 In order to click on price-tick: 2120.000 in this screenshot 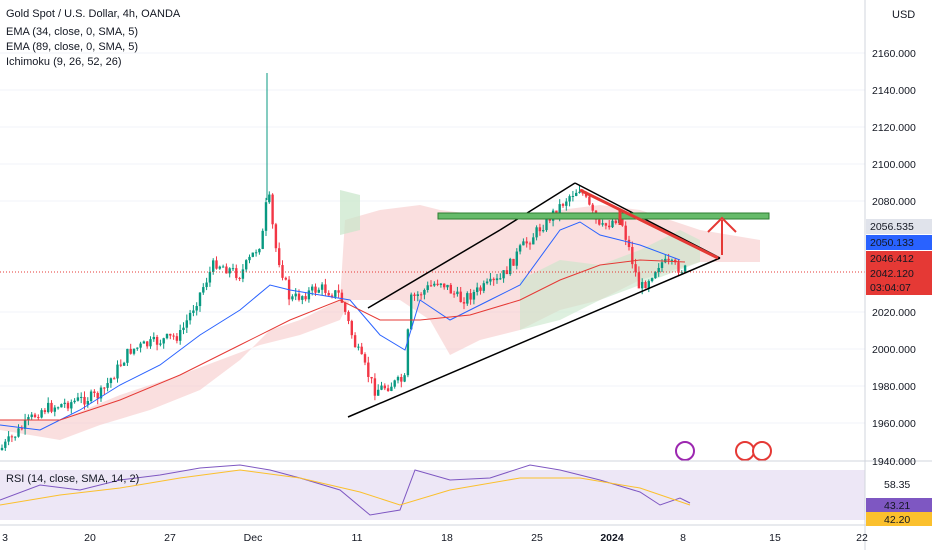, I will do `click(894, 128)`.